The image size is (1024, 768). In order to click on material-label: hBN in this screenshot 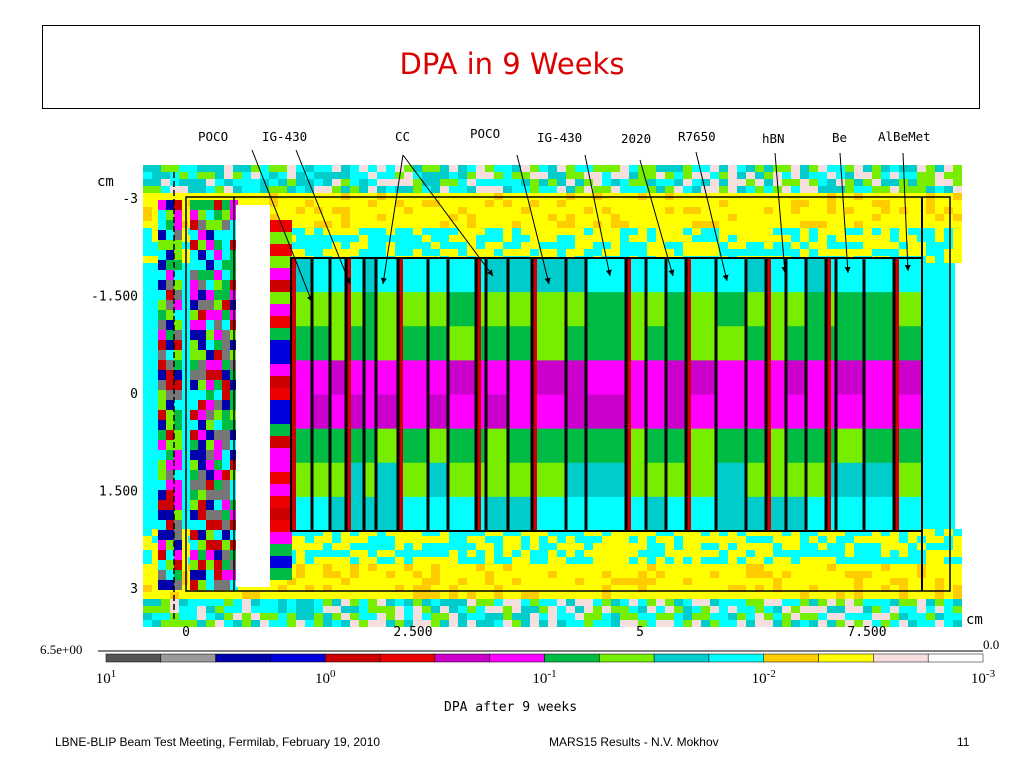, I will do `click(773, 138)`.